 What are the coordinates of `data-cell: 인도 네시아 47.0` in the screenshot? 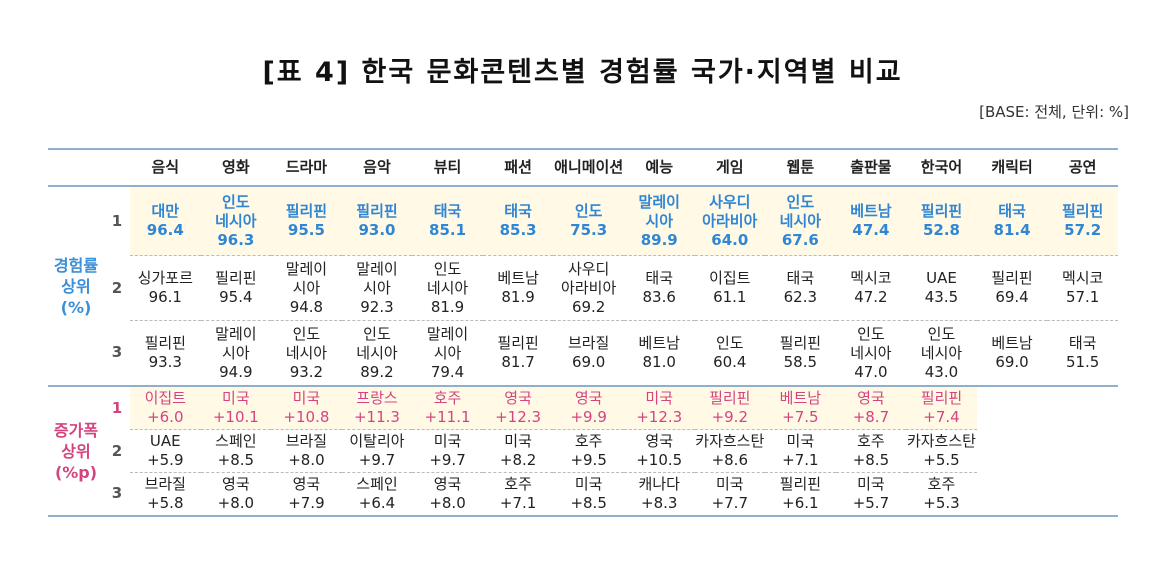 It's located at (871, 354).